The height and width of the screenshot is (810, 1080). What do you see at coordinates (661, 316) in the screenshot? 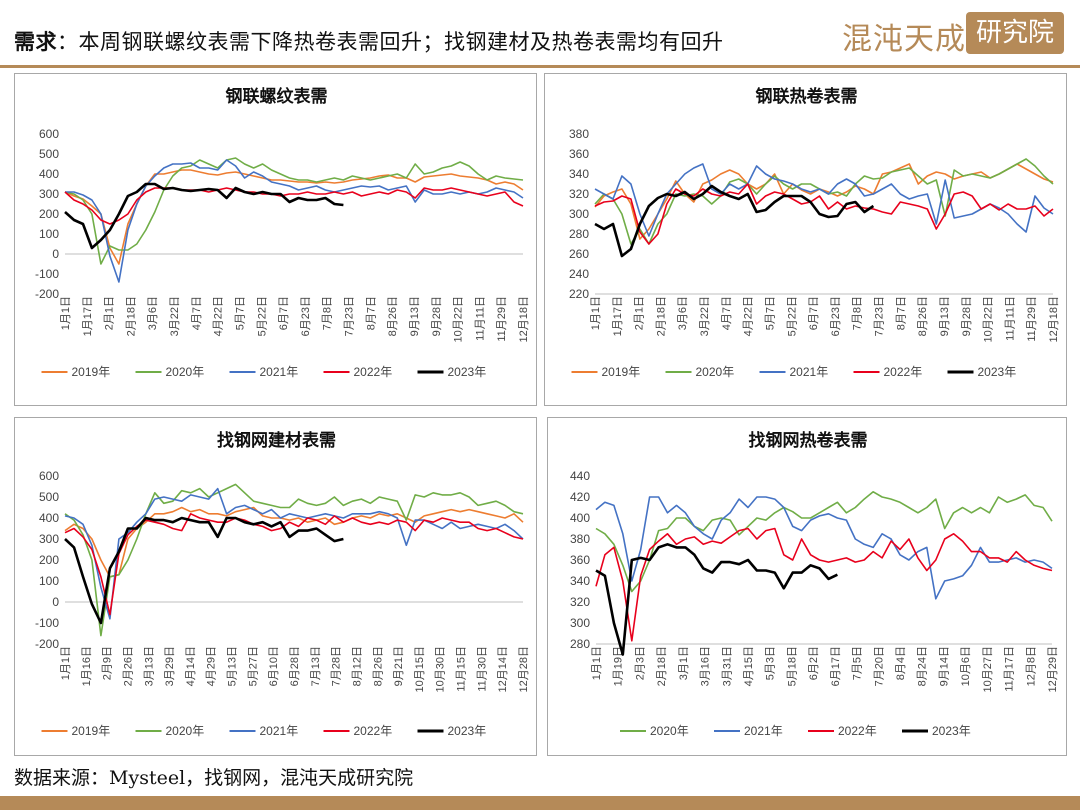
I see `x-tick-label: 2月18日` at bounding box center [661, 316].